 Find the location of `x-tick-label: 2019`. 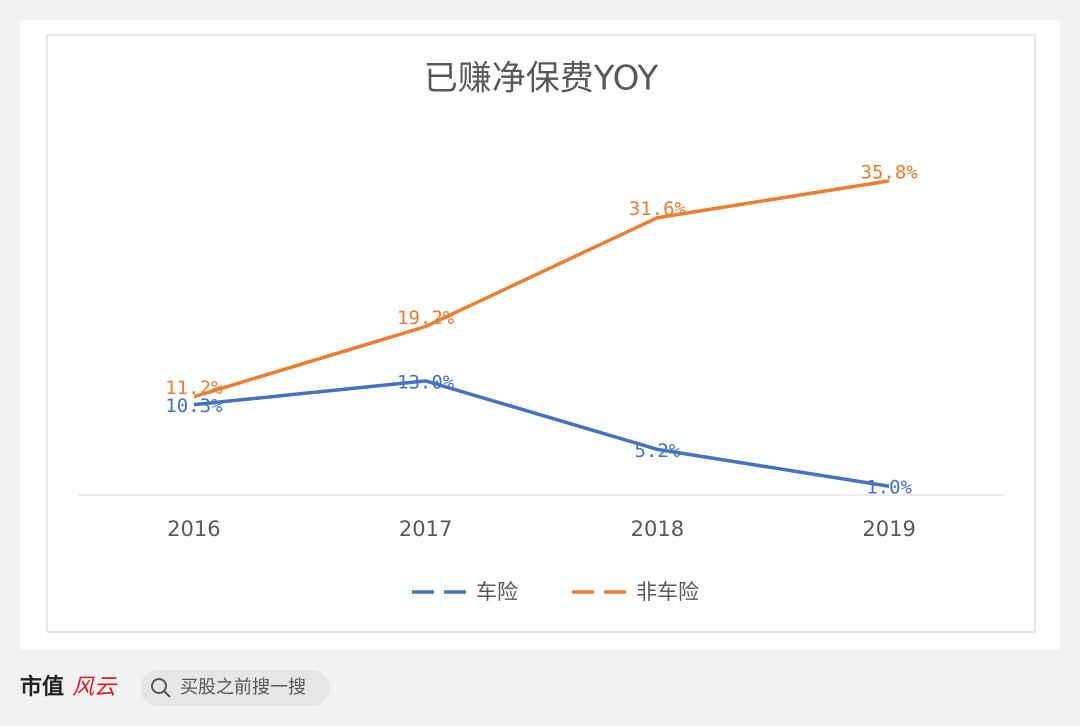

x-tick-label: 2019 is located at coordinates (888, 529).